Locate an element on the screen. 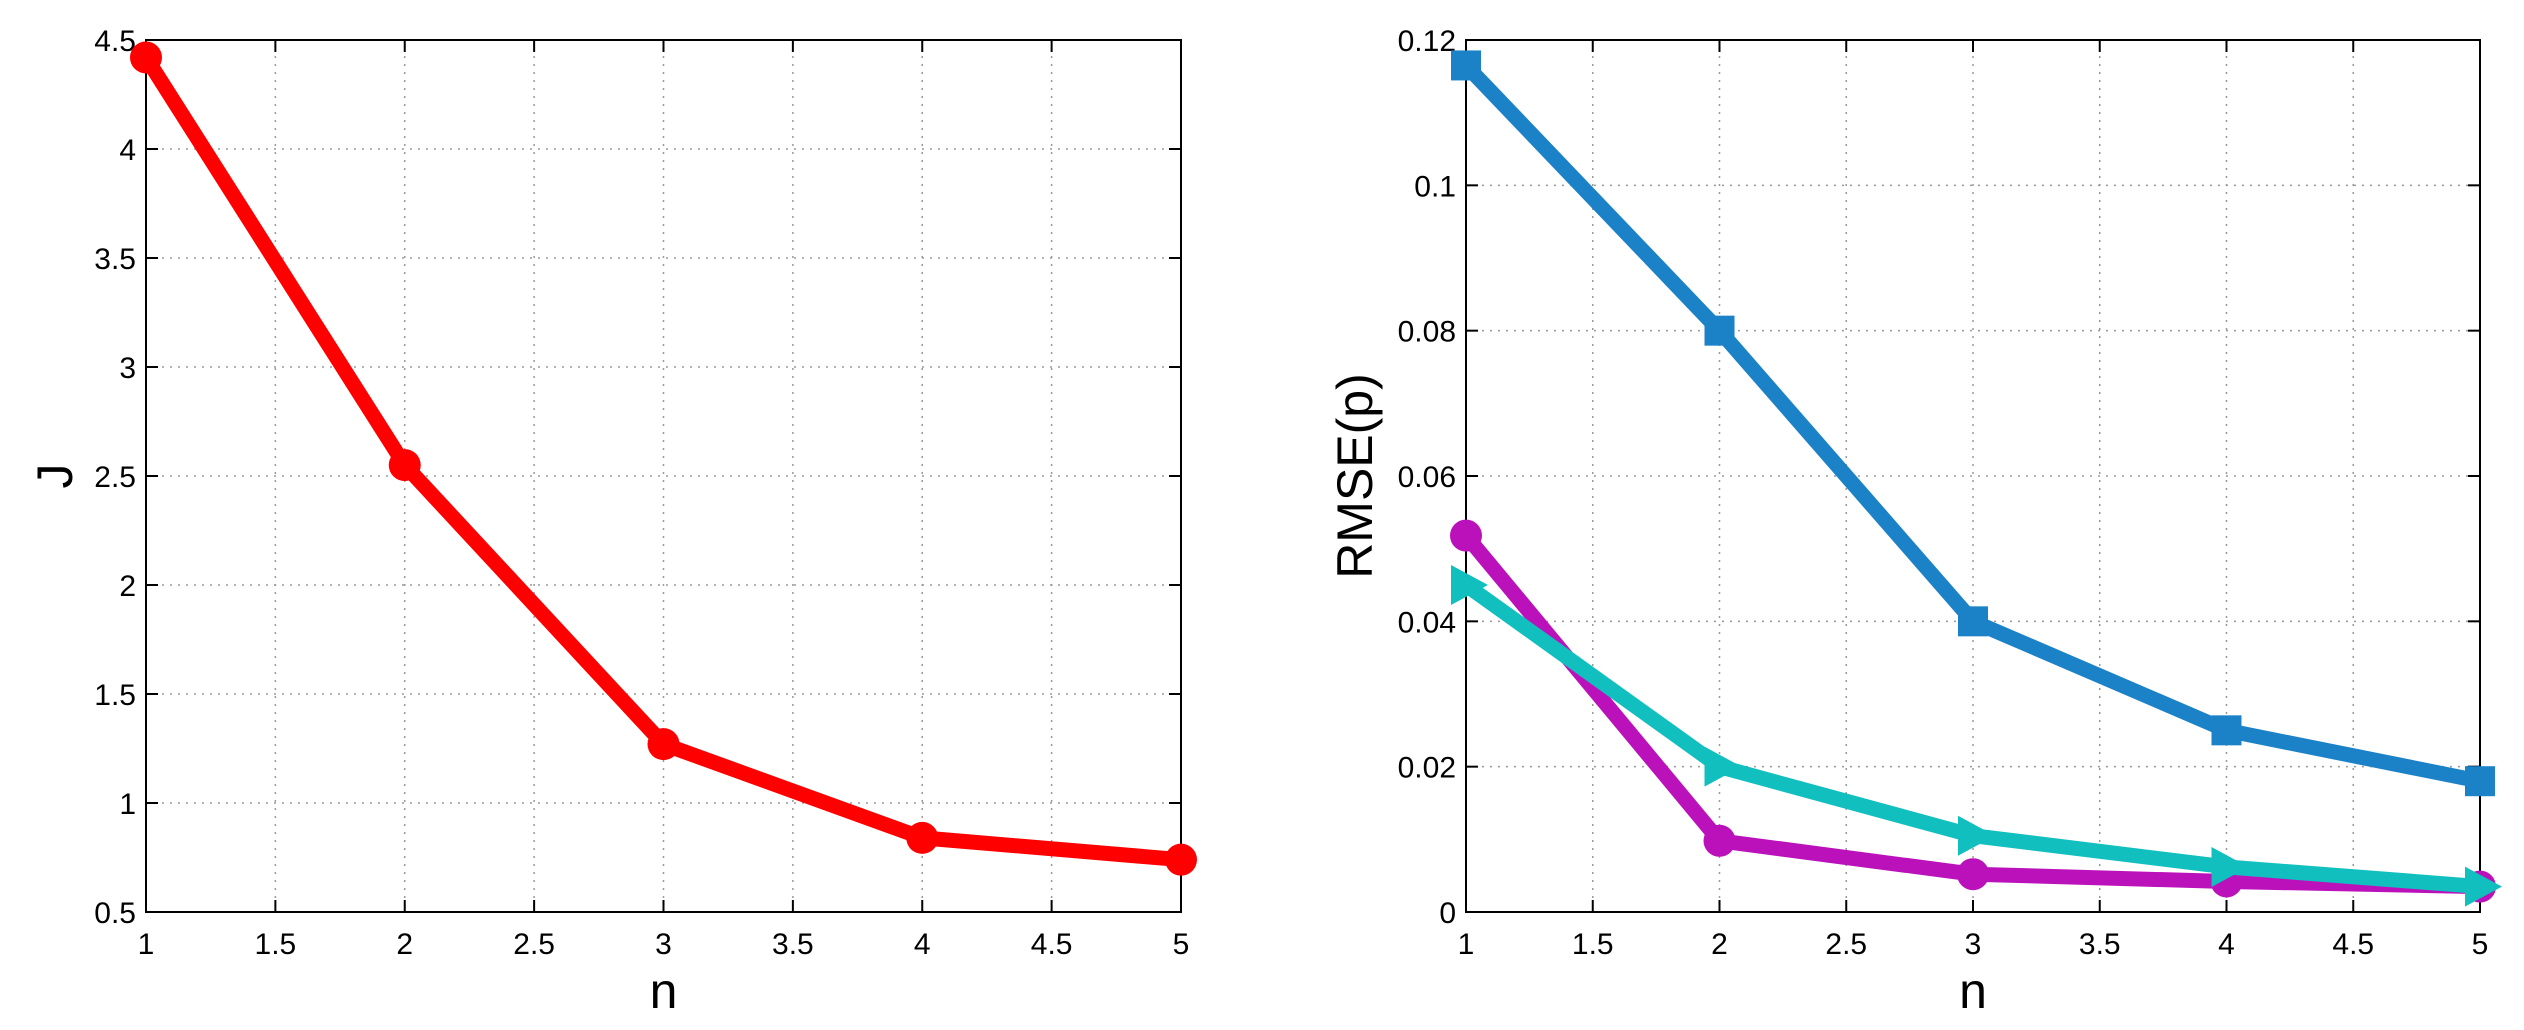 The image size is (2524, 1030). y-axis-label: RMSE(p) is located at coordinates (1355, 476).